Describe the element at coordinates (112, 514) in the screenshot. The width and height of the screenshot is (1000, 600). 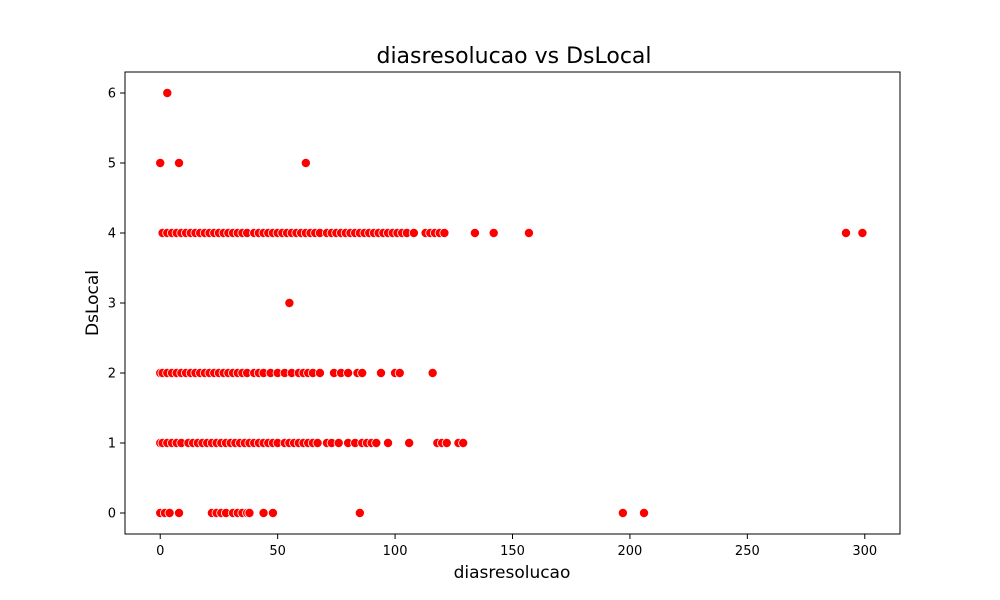
I see `y-tick-label: 0` at that location.